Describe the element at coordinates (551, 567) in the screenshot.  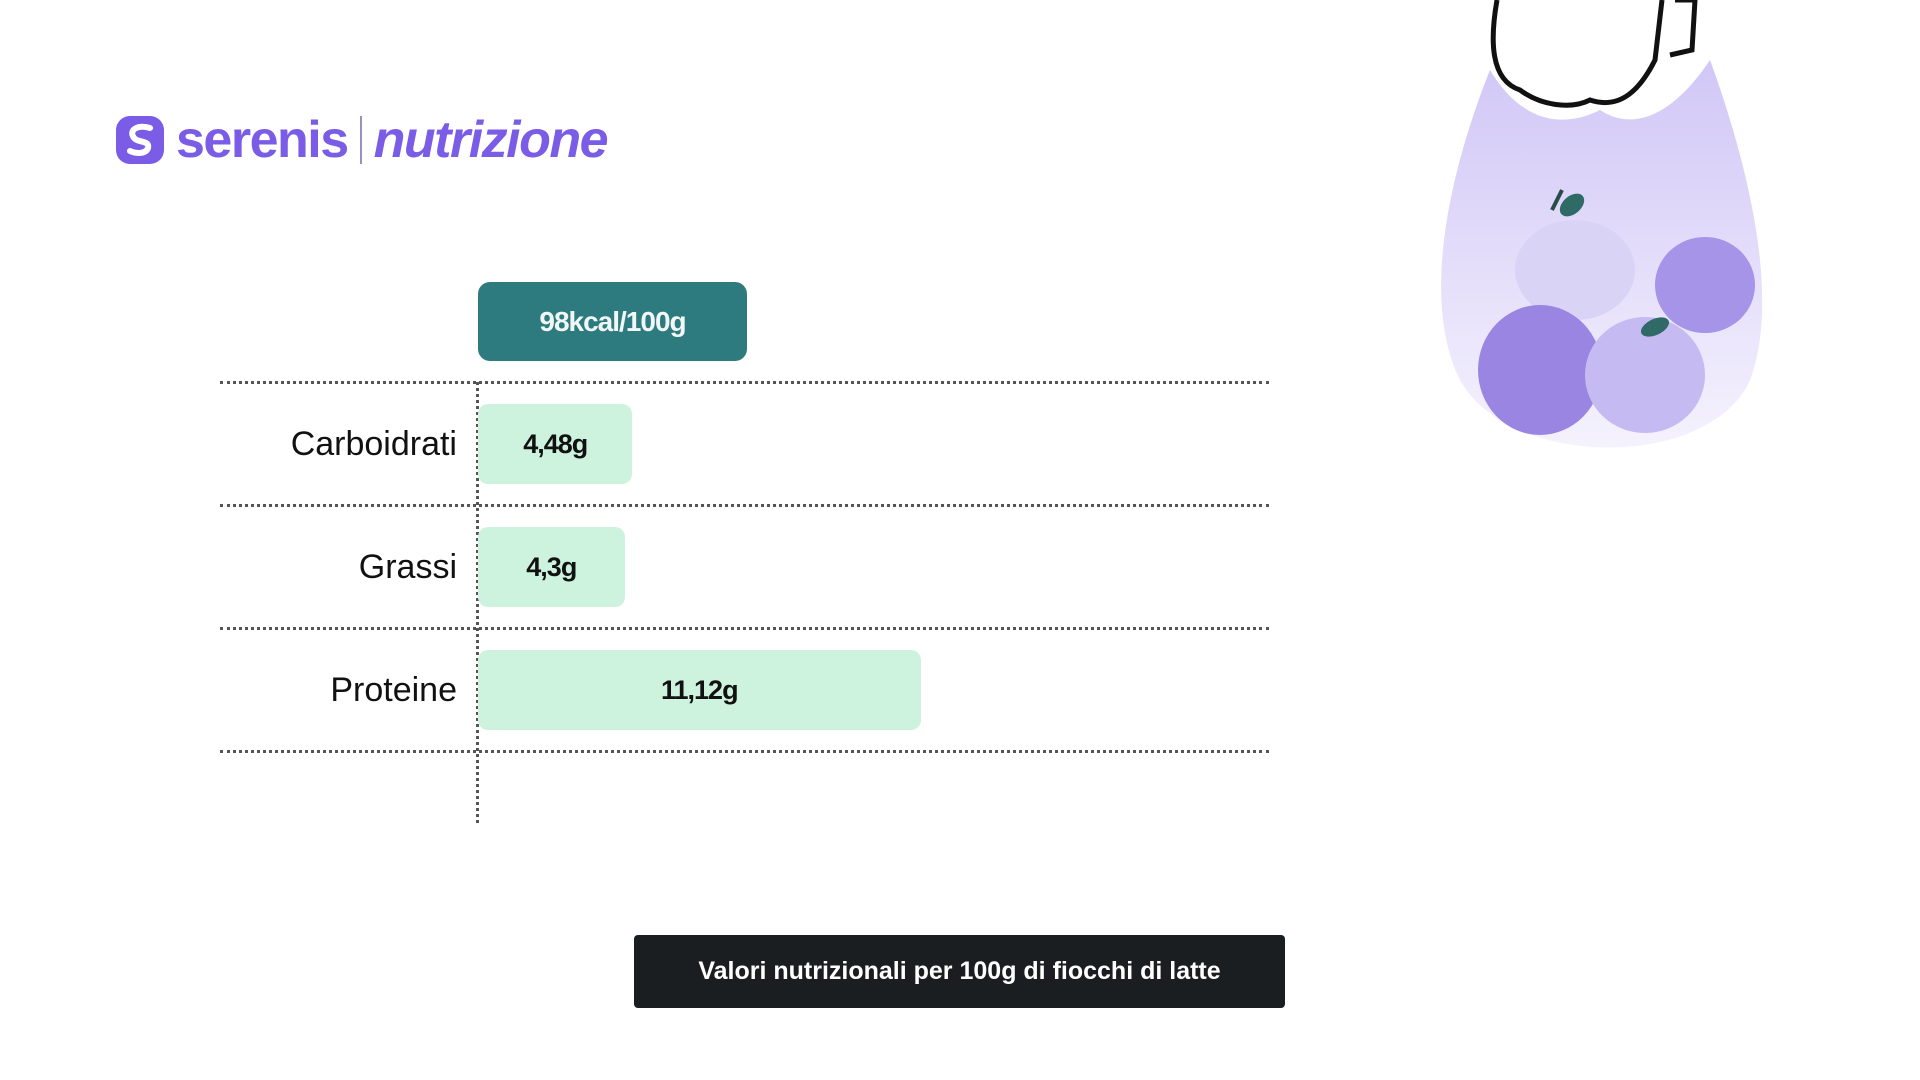
I see `bar-grassi: 4,3g` at that location.